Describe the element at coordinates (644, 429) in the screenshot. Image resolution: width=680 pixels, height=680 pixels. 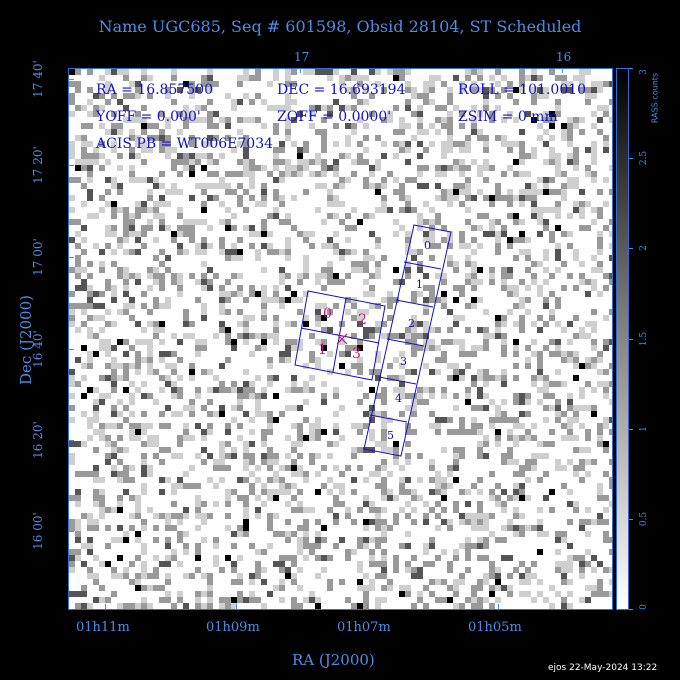
I see `colorbar-tick-label: 1` at that location.